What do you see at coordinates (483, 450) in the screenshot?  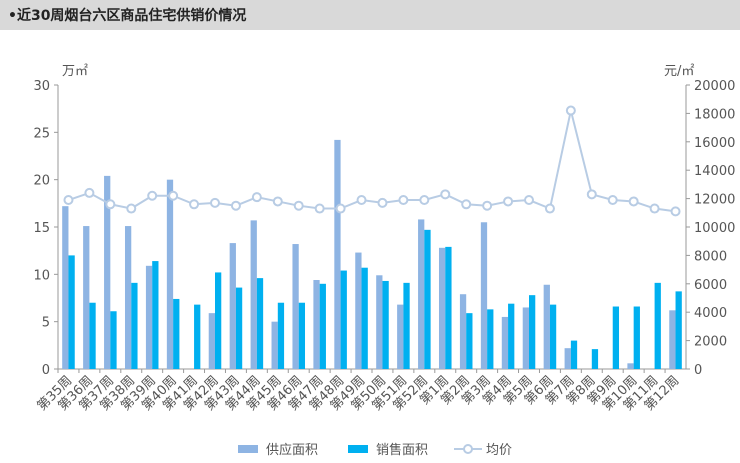 I see `legend-item: 均价` at bounding box center [483, 450].